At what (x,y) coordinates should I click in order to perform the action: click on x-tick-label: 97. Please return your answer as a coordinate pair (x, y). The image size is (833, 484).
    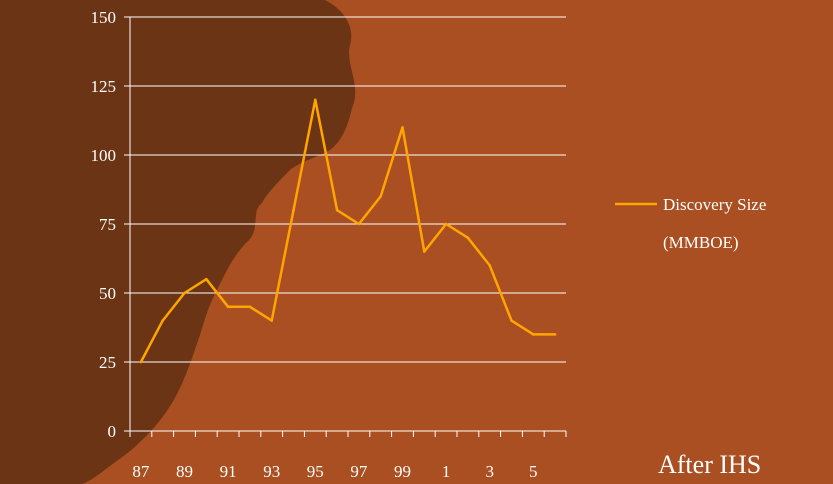
    Looking at the image, I should click on (359, 471).